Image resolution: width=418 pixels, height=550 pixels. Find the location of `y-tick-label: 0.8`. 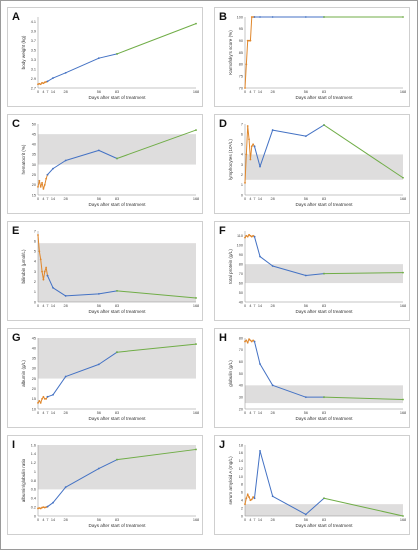

y-tick-label: 0.8 is located at coordinates (33, 481).